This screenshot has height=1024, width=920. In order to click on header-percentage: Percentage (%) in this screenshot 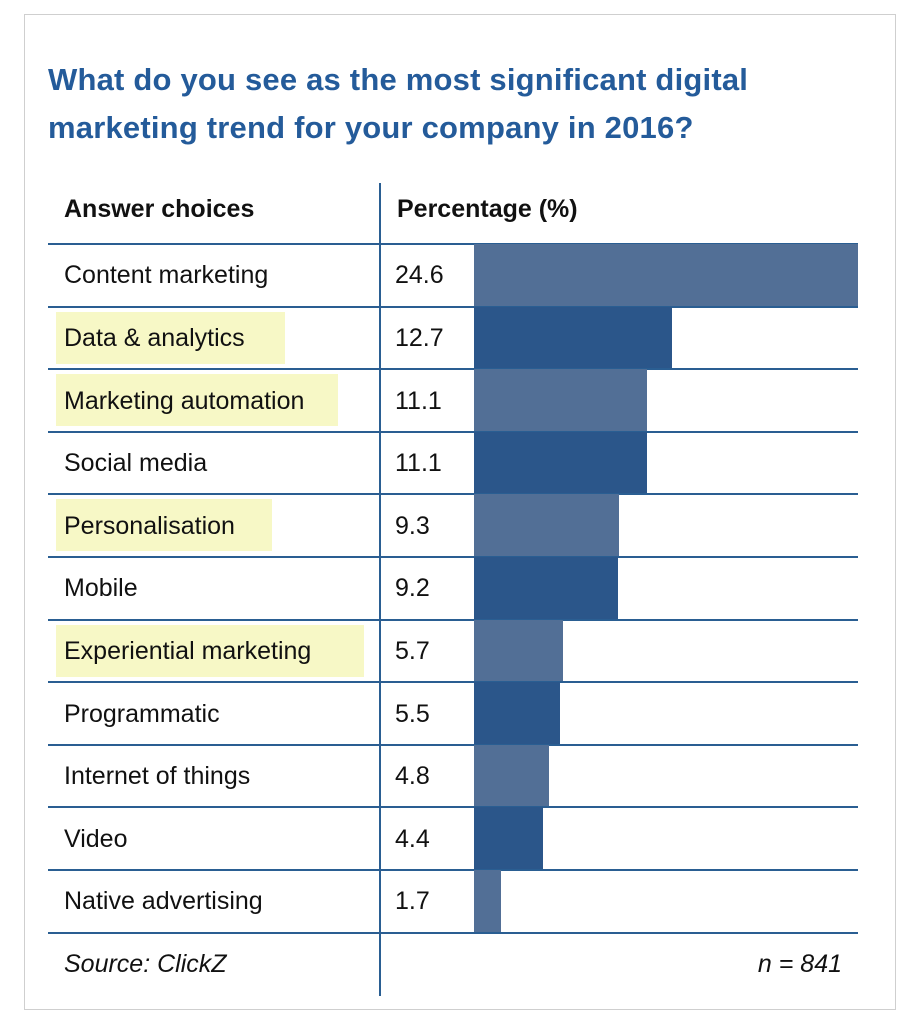, I will do `click(487, 209)`.